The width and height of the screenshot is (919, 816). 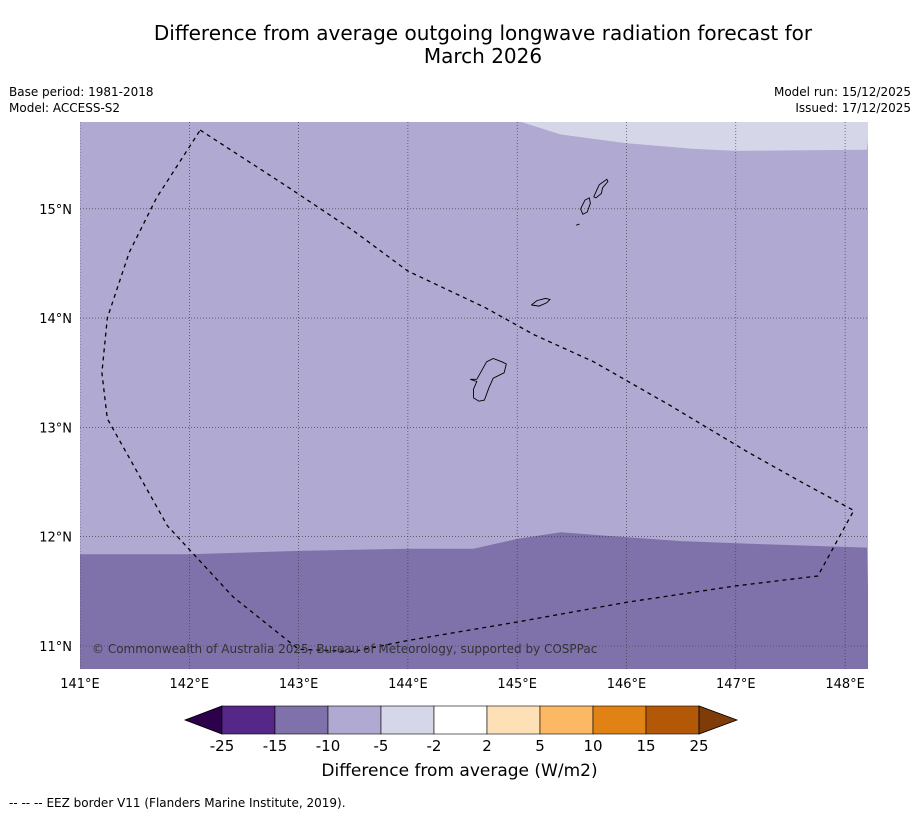 I want to click on model-run: Model run: 15/12/2025, so click(x=842, y=92).